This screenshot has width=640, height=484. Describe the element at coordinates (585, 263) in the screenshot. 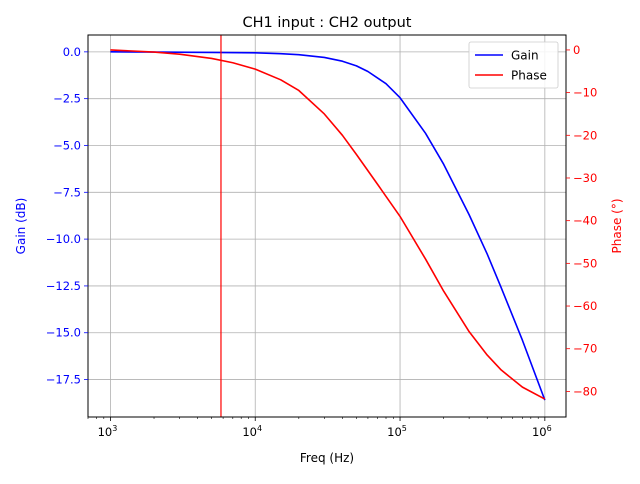

I see `y-right-tick-label: −50` at that location.